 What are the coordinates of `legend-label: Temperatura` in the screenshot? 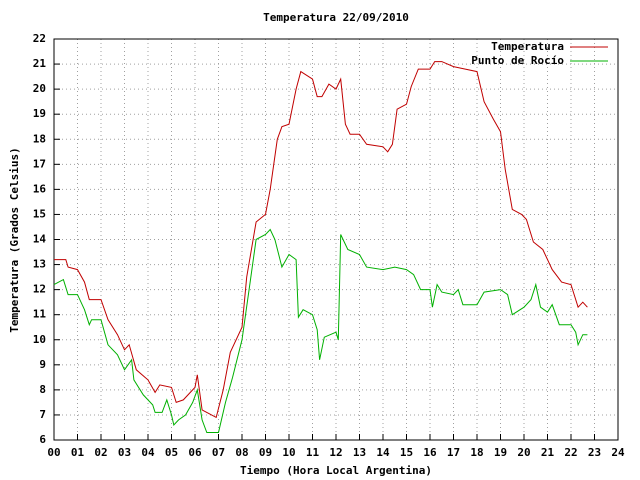 It's located at (527, 46).